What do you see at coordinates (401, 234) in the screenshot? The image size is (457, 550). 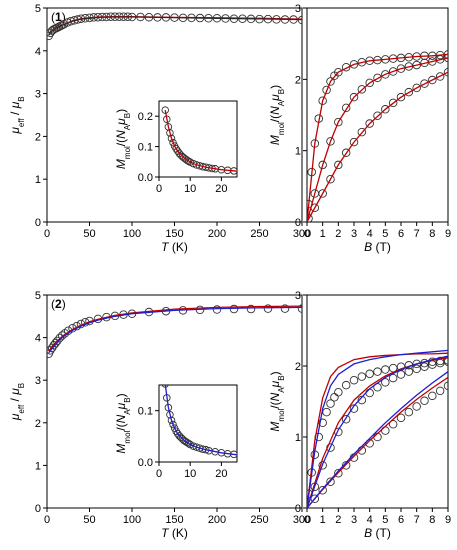 I see `x-tick-label: 6` at bounding box center [401, 234].